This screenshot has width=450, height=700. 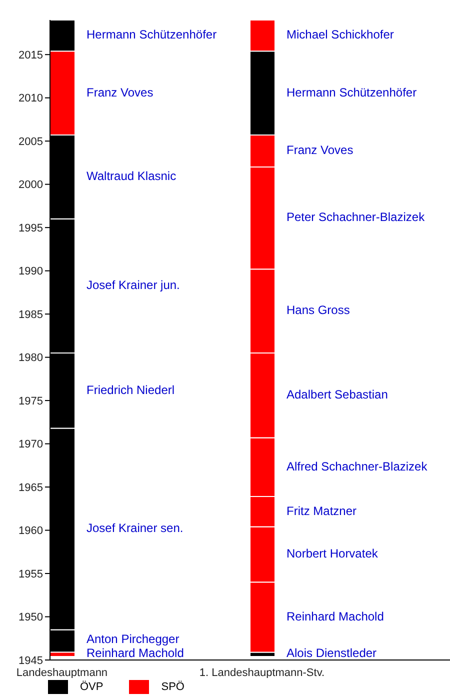 What do you see at coordinates (30, 660) in the screenshot?
I see `y-tick-label: 1945` at bounding box center [30, 660].